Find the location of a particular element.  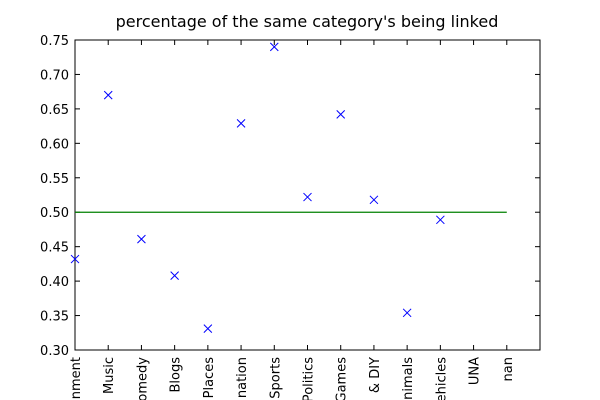

y-tick-label: 0.70 is located at coordinates (54, 75).